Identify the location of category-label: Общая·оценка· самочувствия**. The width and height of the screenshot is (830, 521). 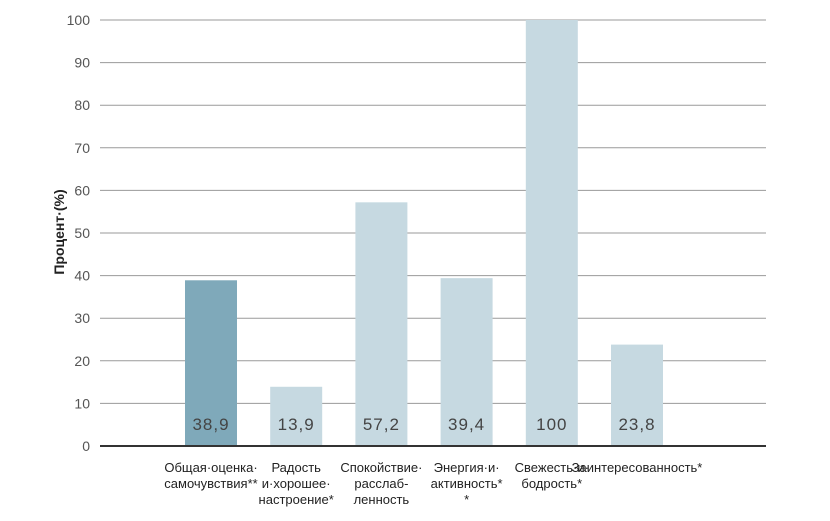
(210, 475).